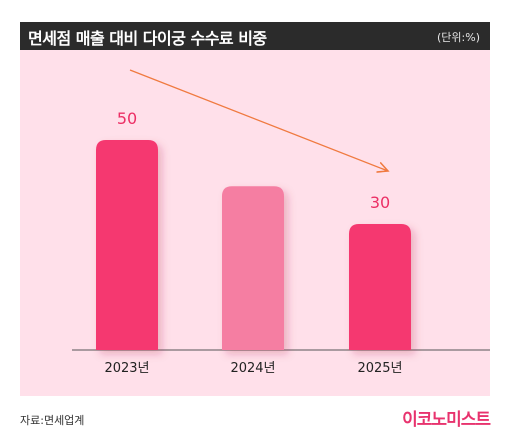 Image resolution: width=510 pixels, height=443 pixels. I want to click on bar-2023년, so click(127, 245).